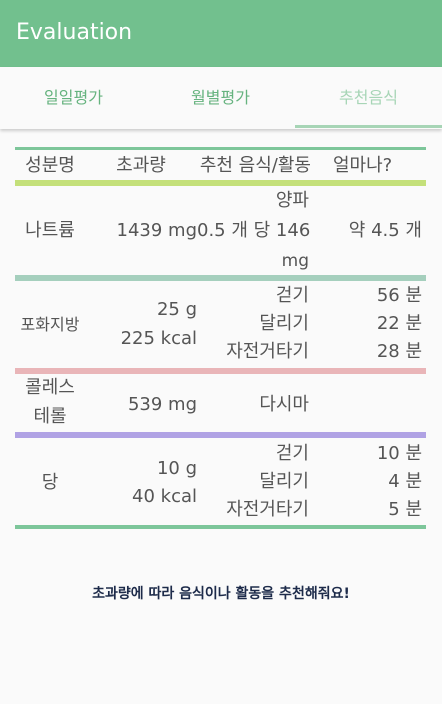 The width and height of the screenshot is (442, 704). I want to click on row-sodium-amount: 1439 mg, so click(157, 230).